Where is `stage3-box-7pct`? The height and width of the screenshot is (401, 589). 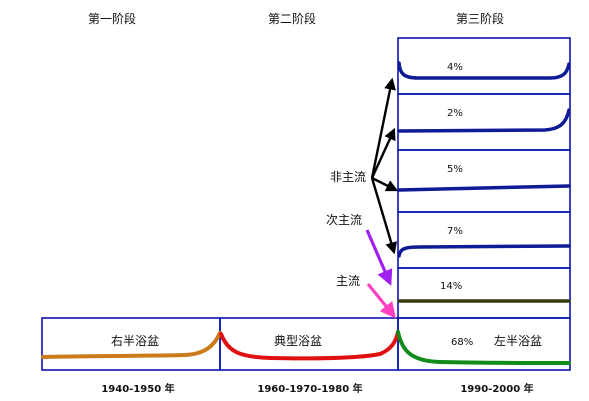
stage3-box-7pct is located at coordinates (484, 240).